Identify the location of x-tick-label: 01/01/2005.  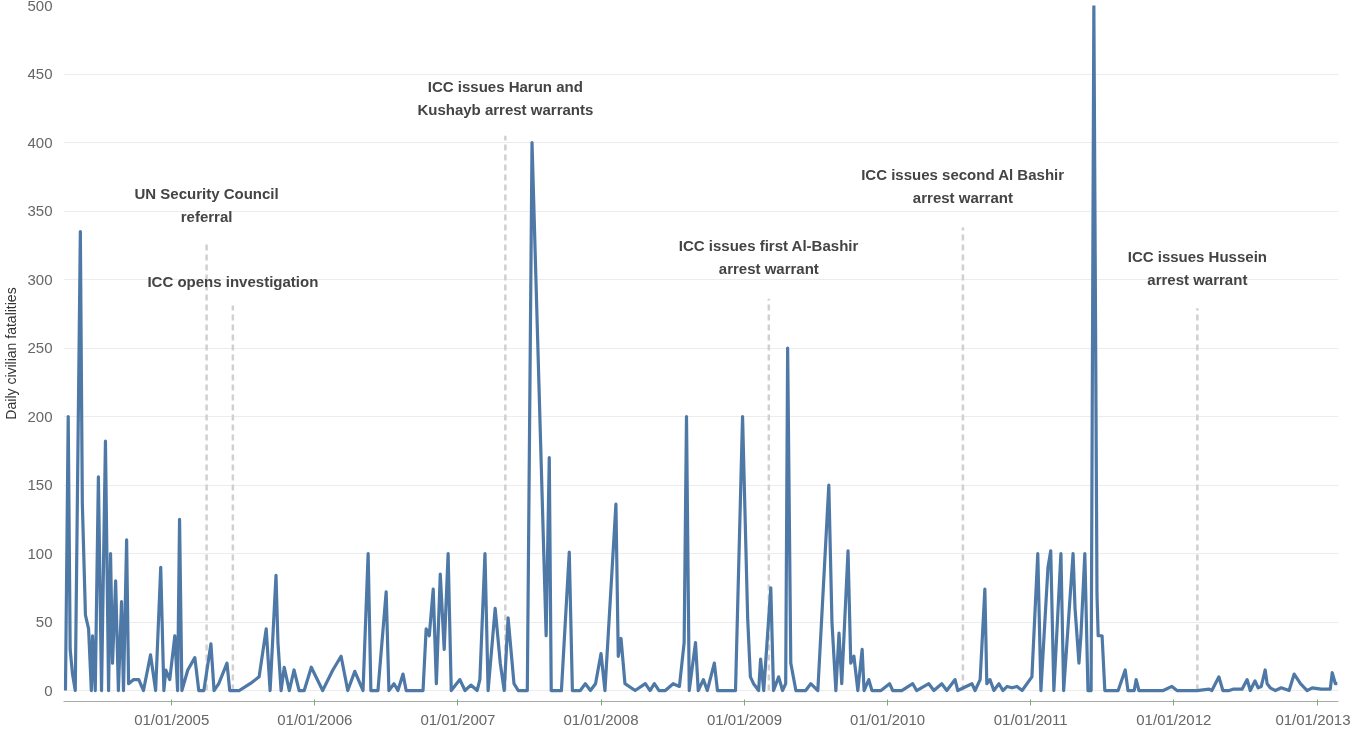
(172, 719).